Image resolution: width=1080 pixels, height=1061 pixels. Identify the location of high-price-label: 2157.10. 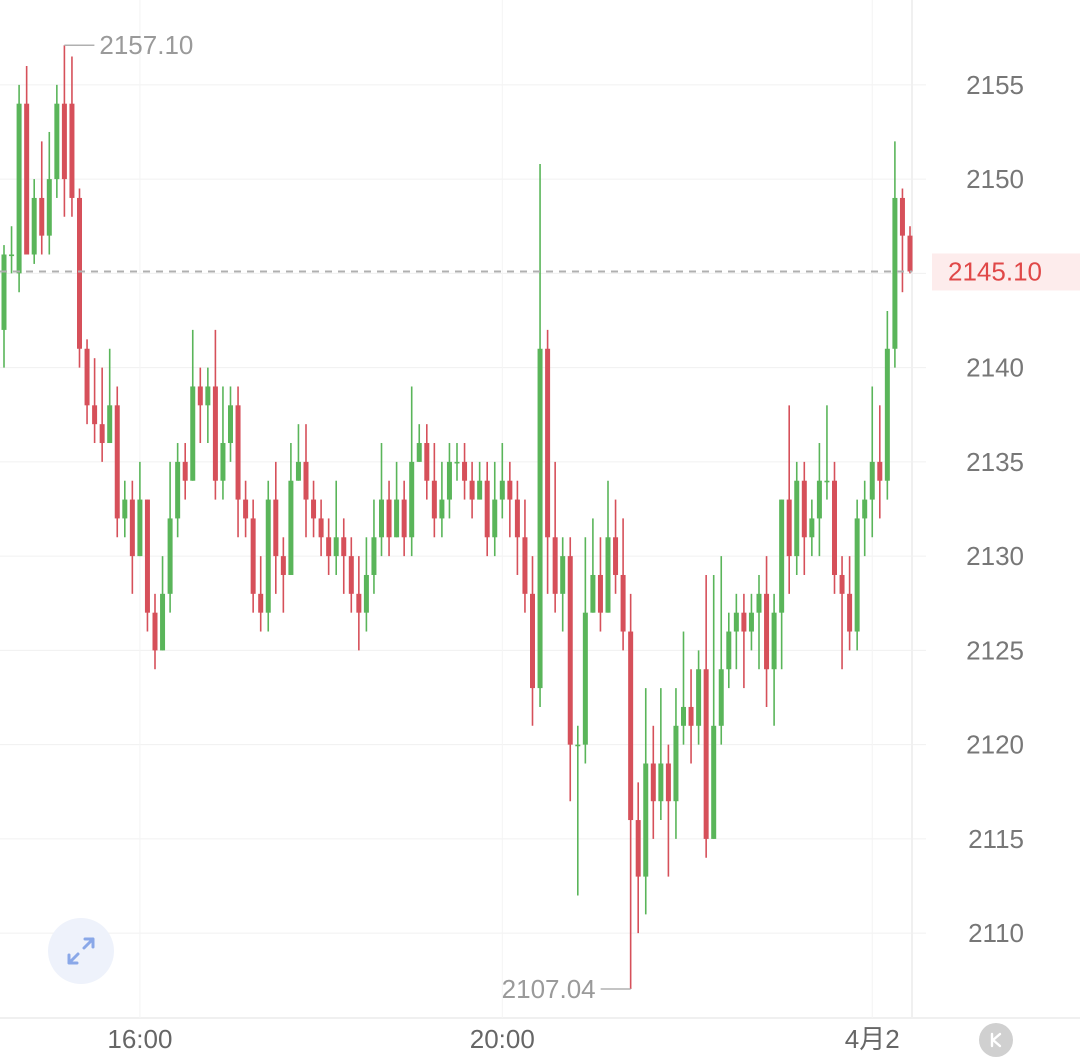
(146, 45).